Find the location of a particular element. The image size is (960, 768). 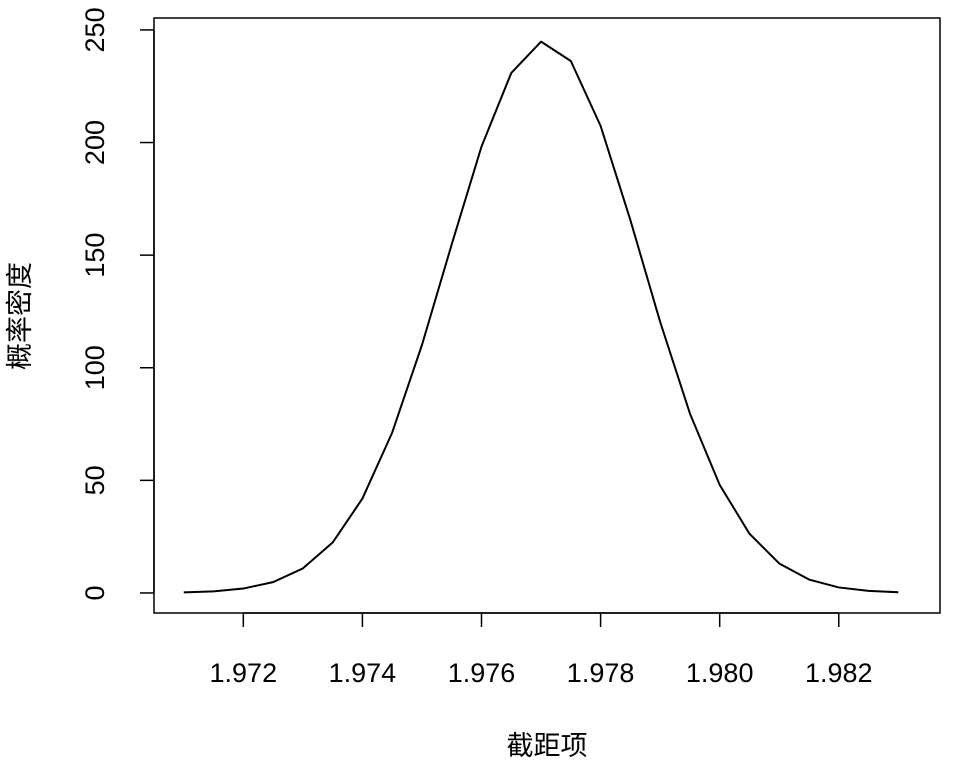

x-tick-label: 1.978 is located at coordinates (601, 673).